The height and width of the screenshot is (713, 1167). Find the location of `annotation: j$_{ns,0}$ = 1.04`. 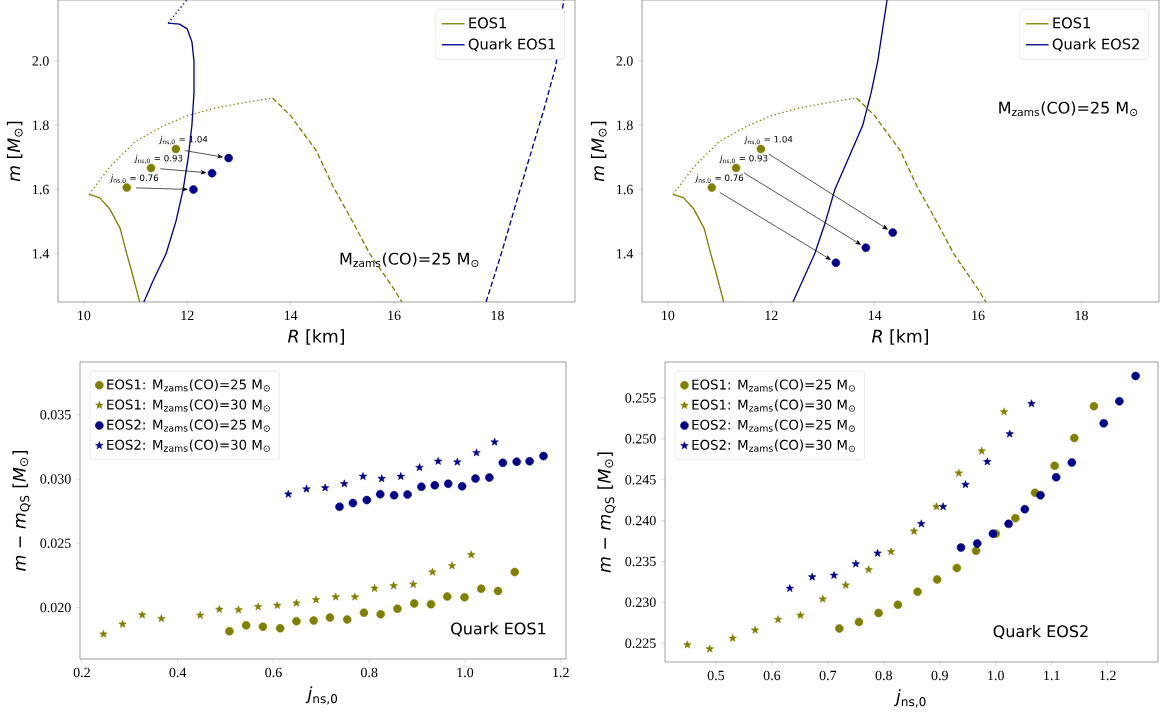

annotation: j$_{ns,0}$ = 1.04 is located at coordinates (768, 140).